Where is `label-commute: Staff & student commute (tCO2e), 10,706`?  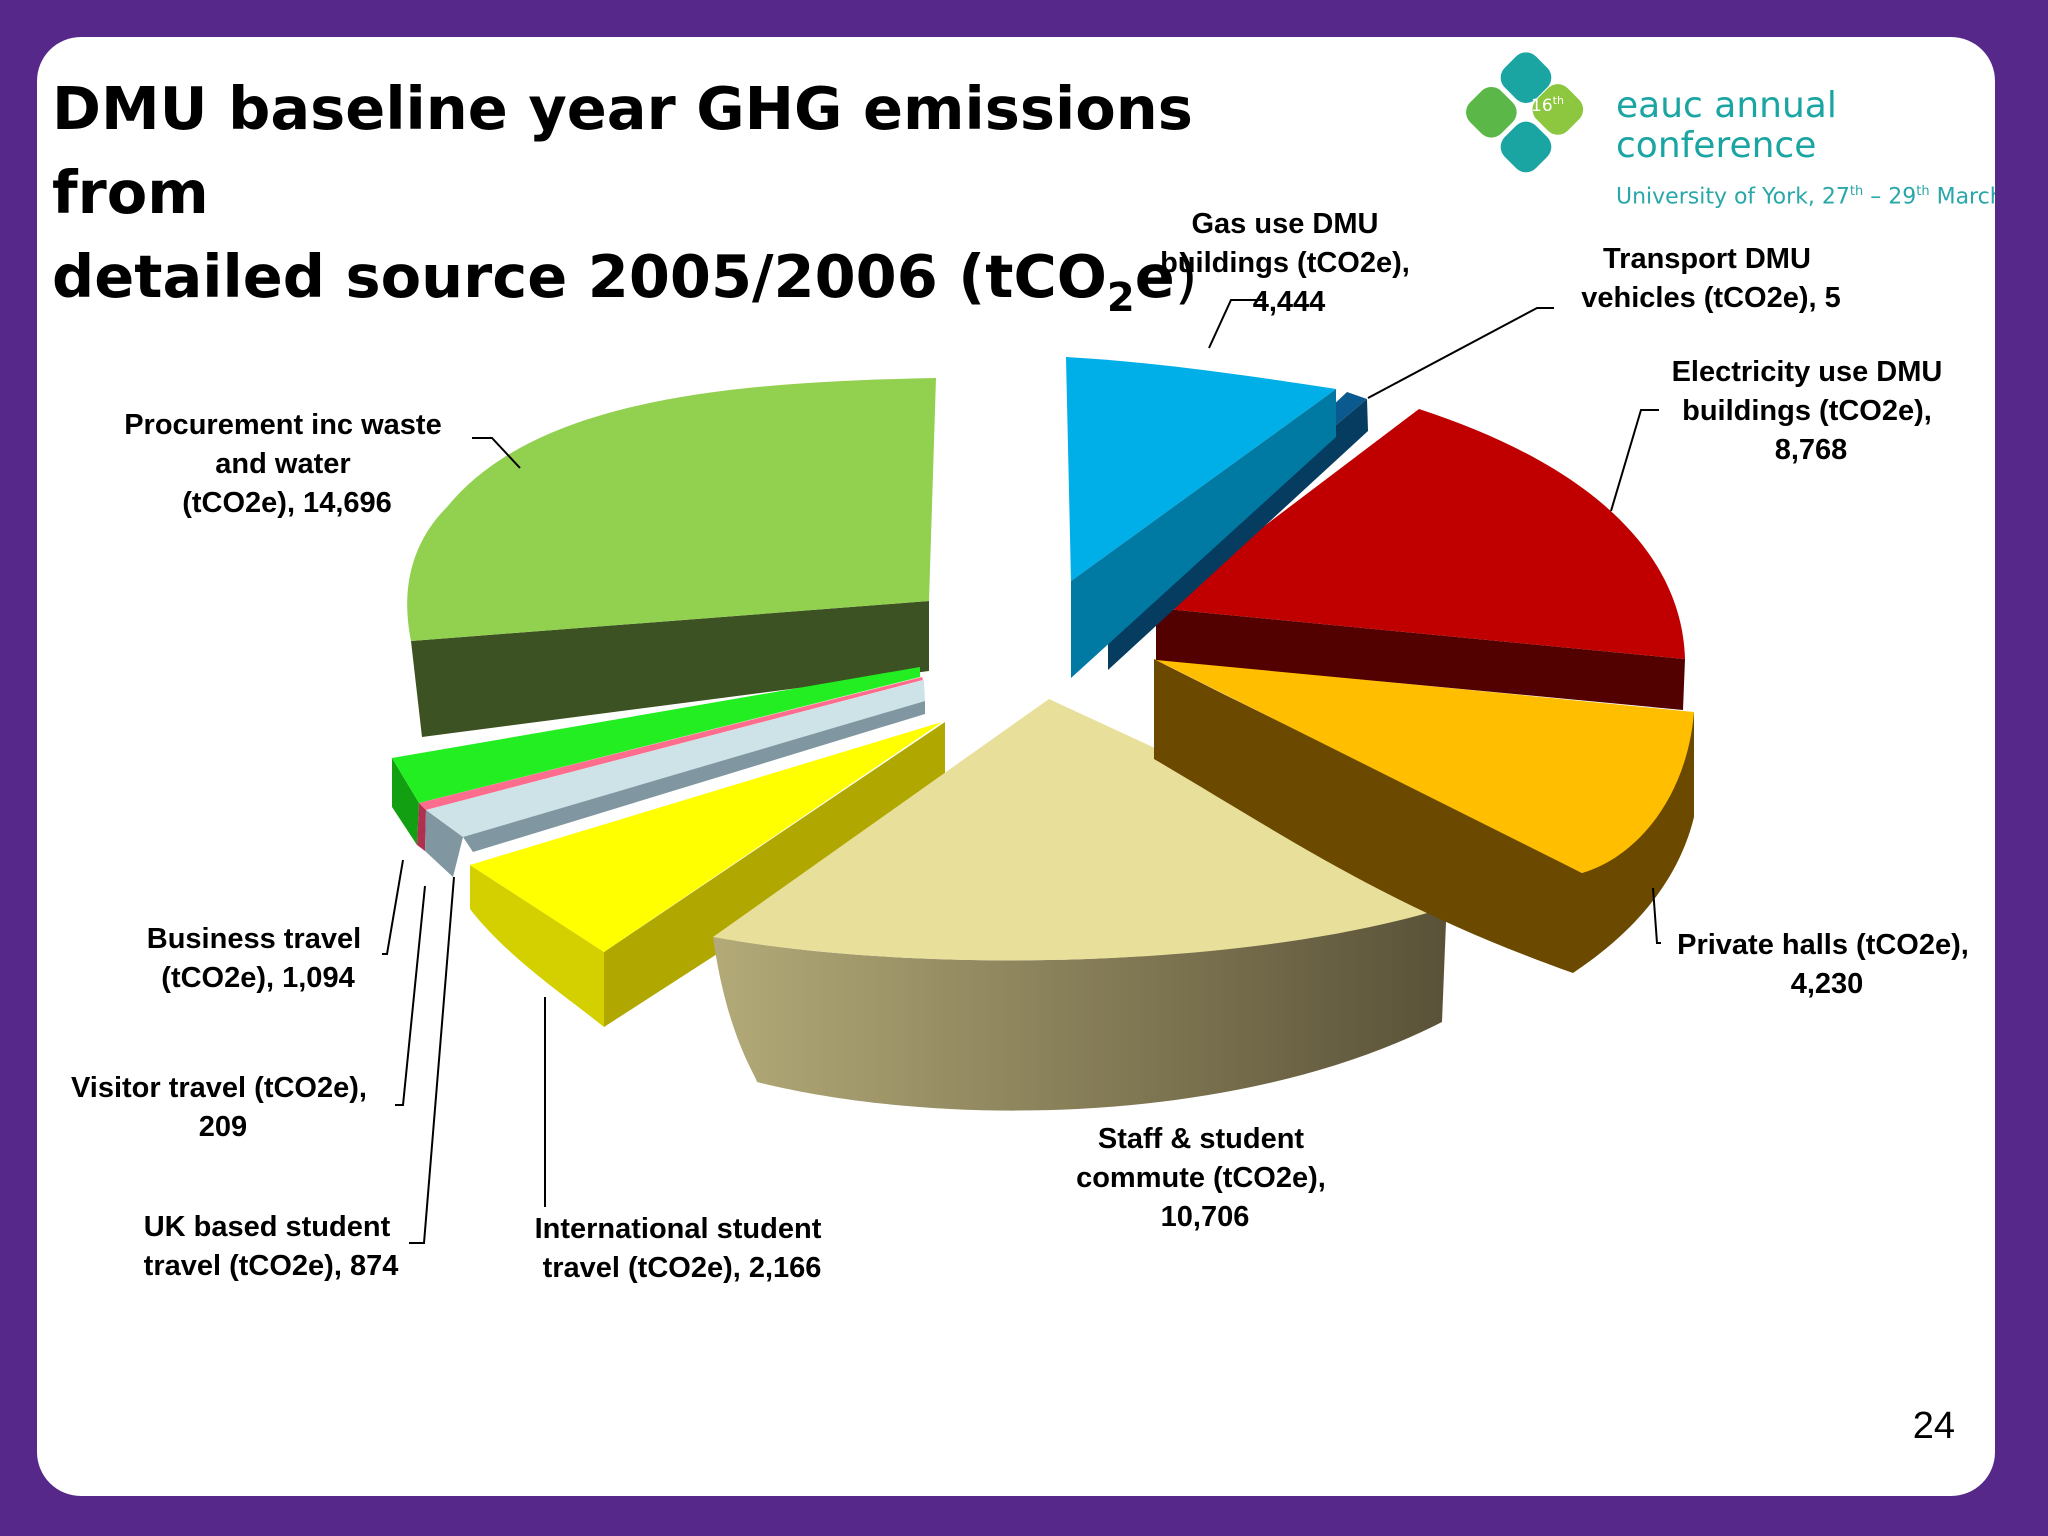
label-commute: Staff & student commute (tCO2e), 10,706 is located at coordinates (1205, 1178).